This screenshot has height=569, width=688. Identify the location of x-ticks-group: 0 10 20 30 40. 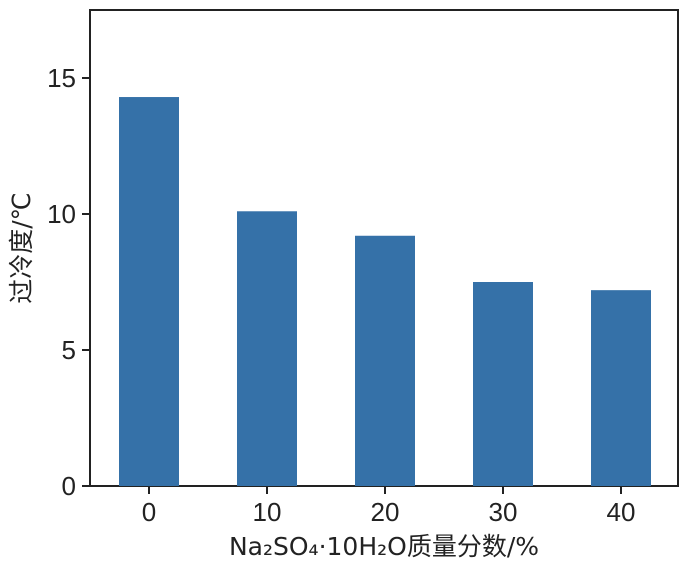
(389, 506).